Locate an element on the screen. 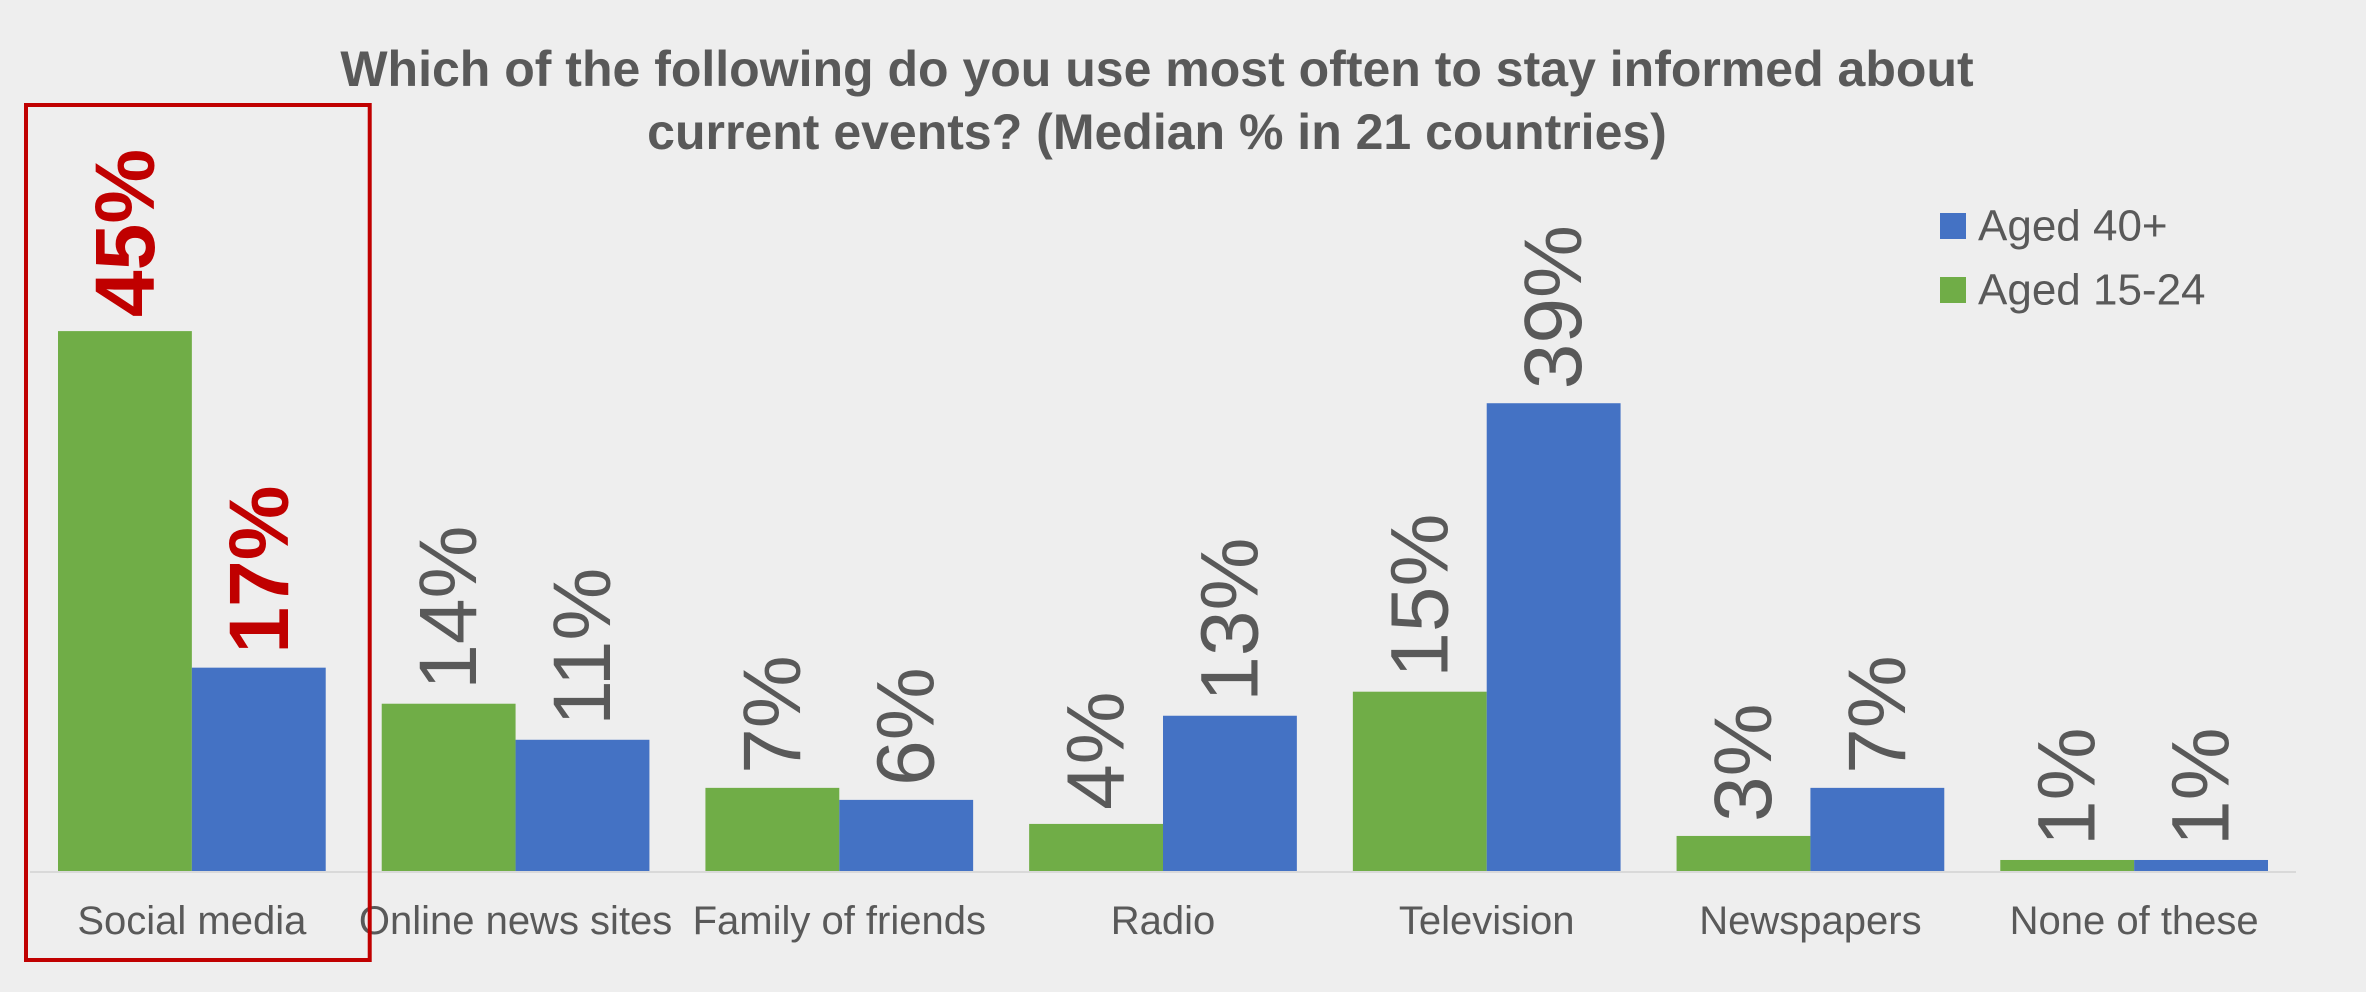 This screenshot has height=992, width=2366. legend: Aged 40+ Aged 15-24 is located at coordinates (2073, 258).